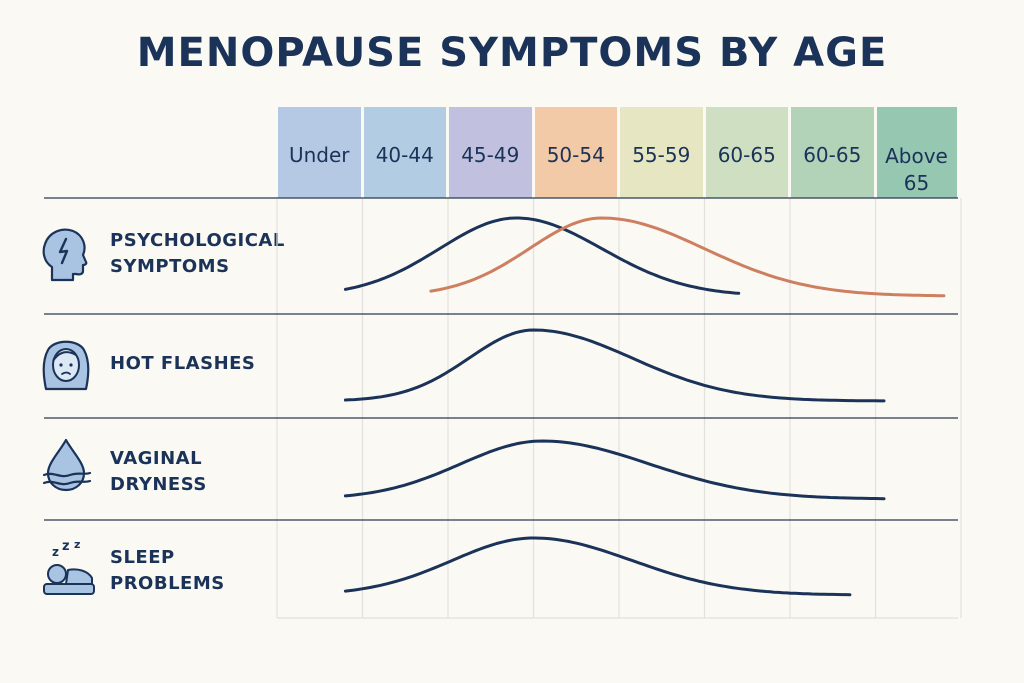 Image resolution: width=1024 pixels, height=683 pixels. I want to click on head-icon, so click(65, 255).